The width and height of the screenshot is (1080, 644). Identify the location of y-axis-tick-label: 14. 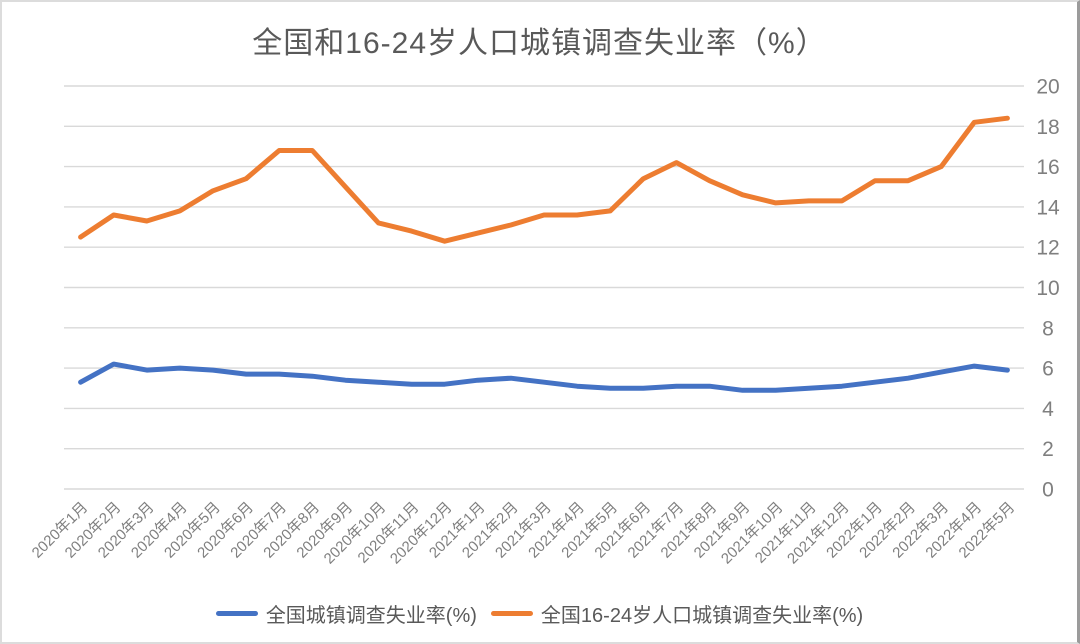
(1048, 207).